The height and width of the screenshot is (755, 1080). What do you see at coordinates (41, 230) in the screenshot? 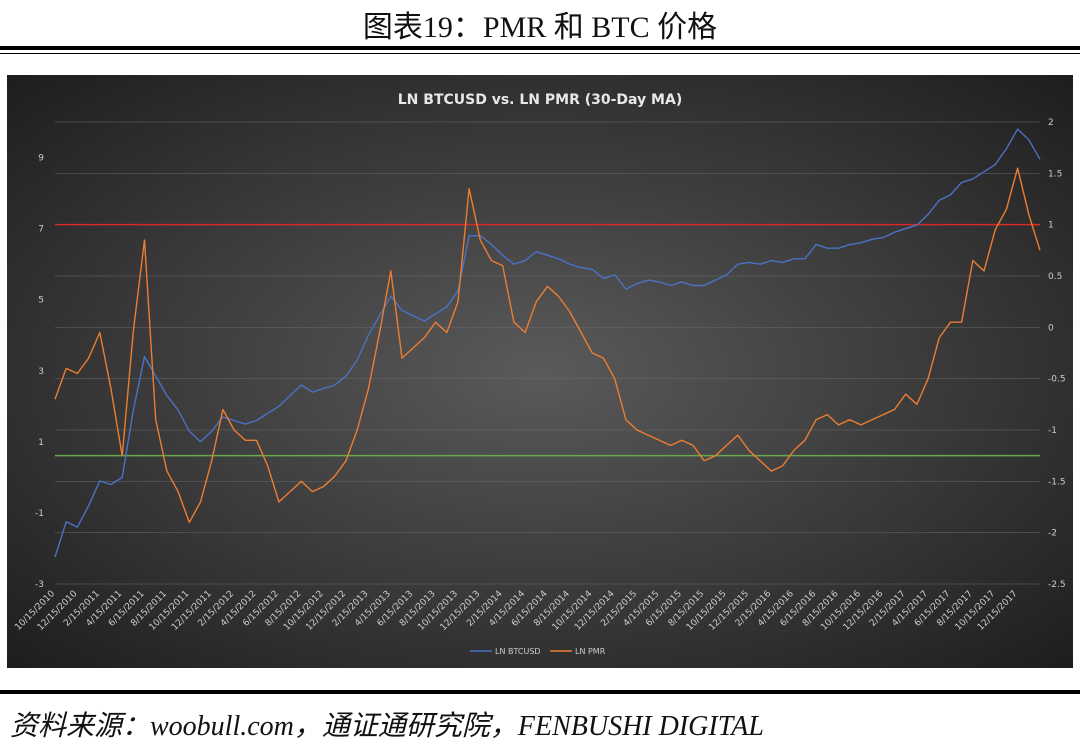
I see `y-tick-label: 7` at bounding box center [41, 230].